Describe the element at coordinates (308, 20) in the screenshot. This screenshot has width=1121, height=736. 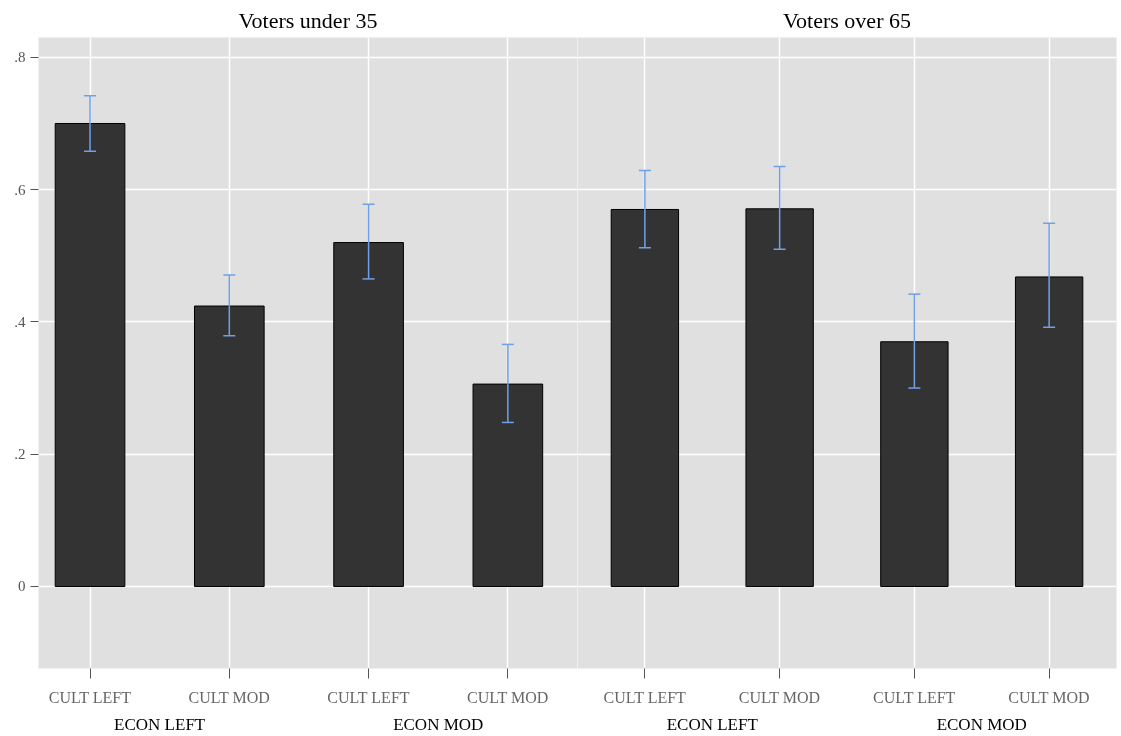
I see `chart-title: Voters under 35` at that location.